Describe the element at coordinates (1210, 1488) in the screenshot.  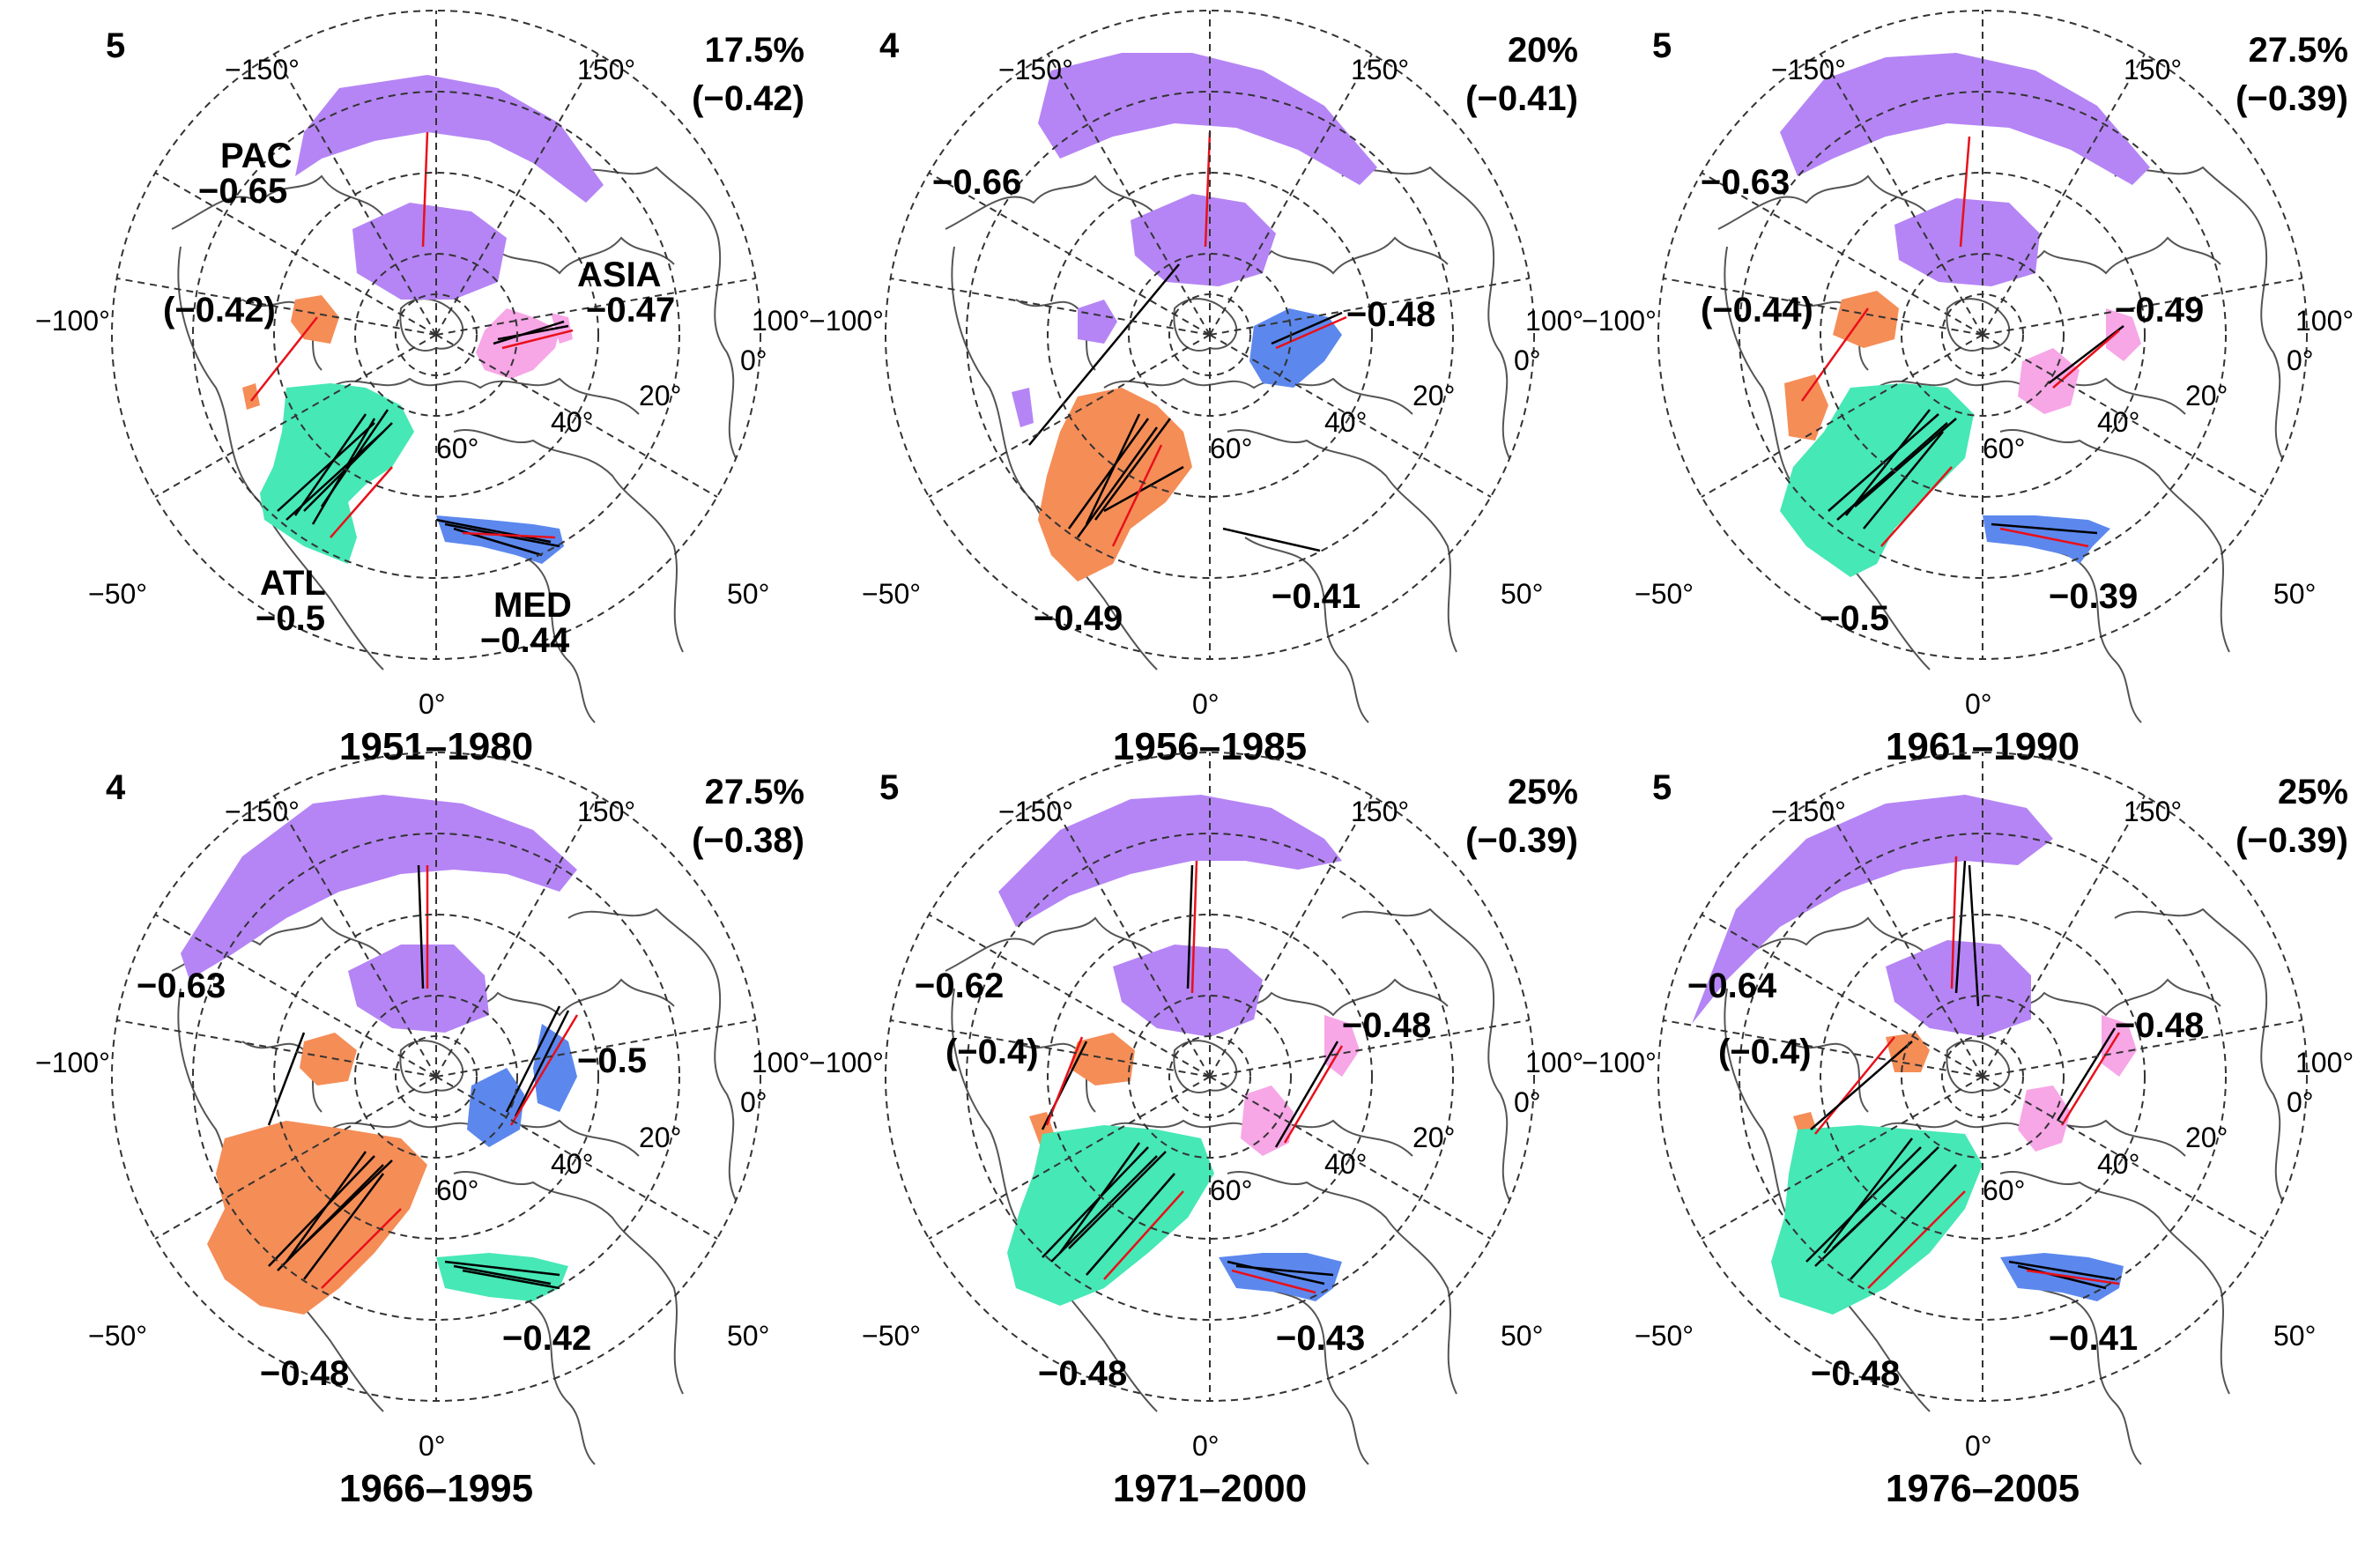
I see `period-label: 1971–2000` at that location.